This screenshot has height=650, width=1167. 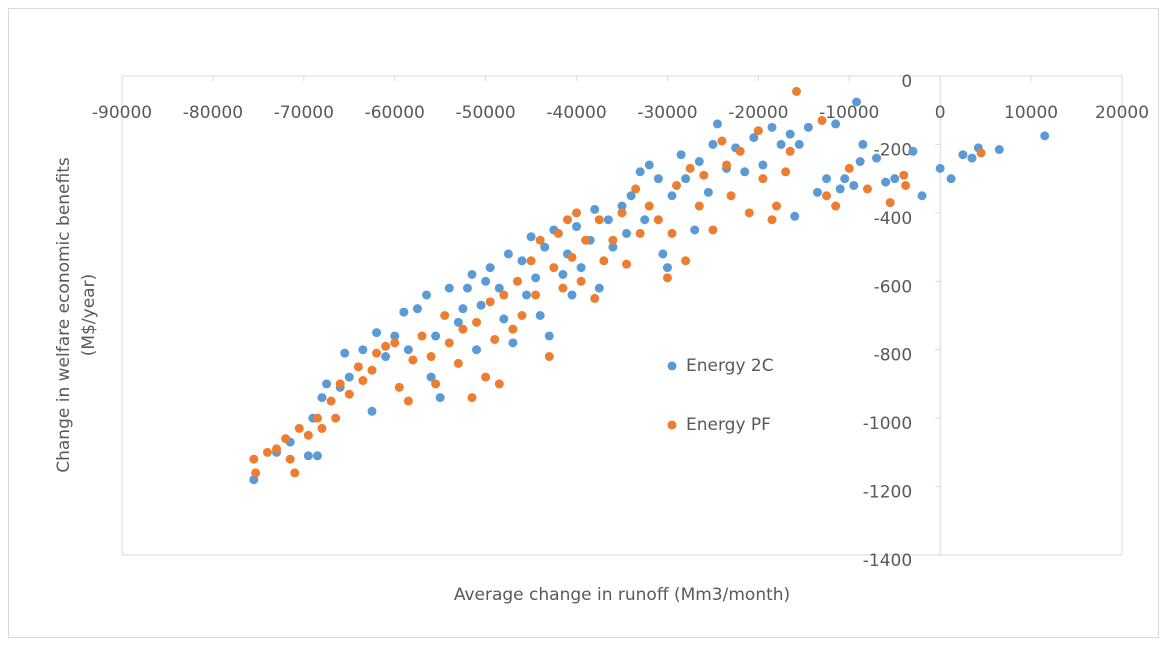 I want to click on x-tick-label: -40000, so click(x=576, y=113).